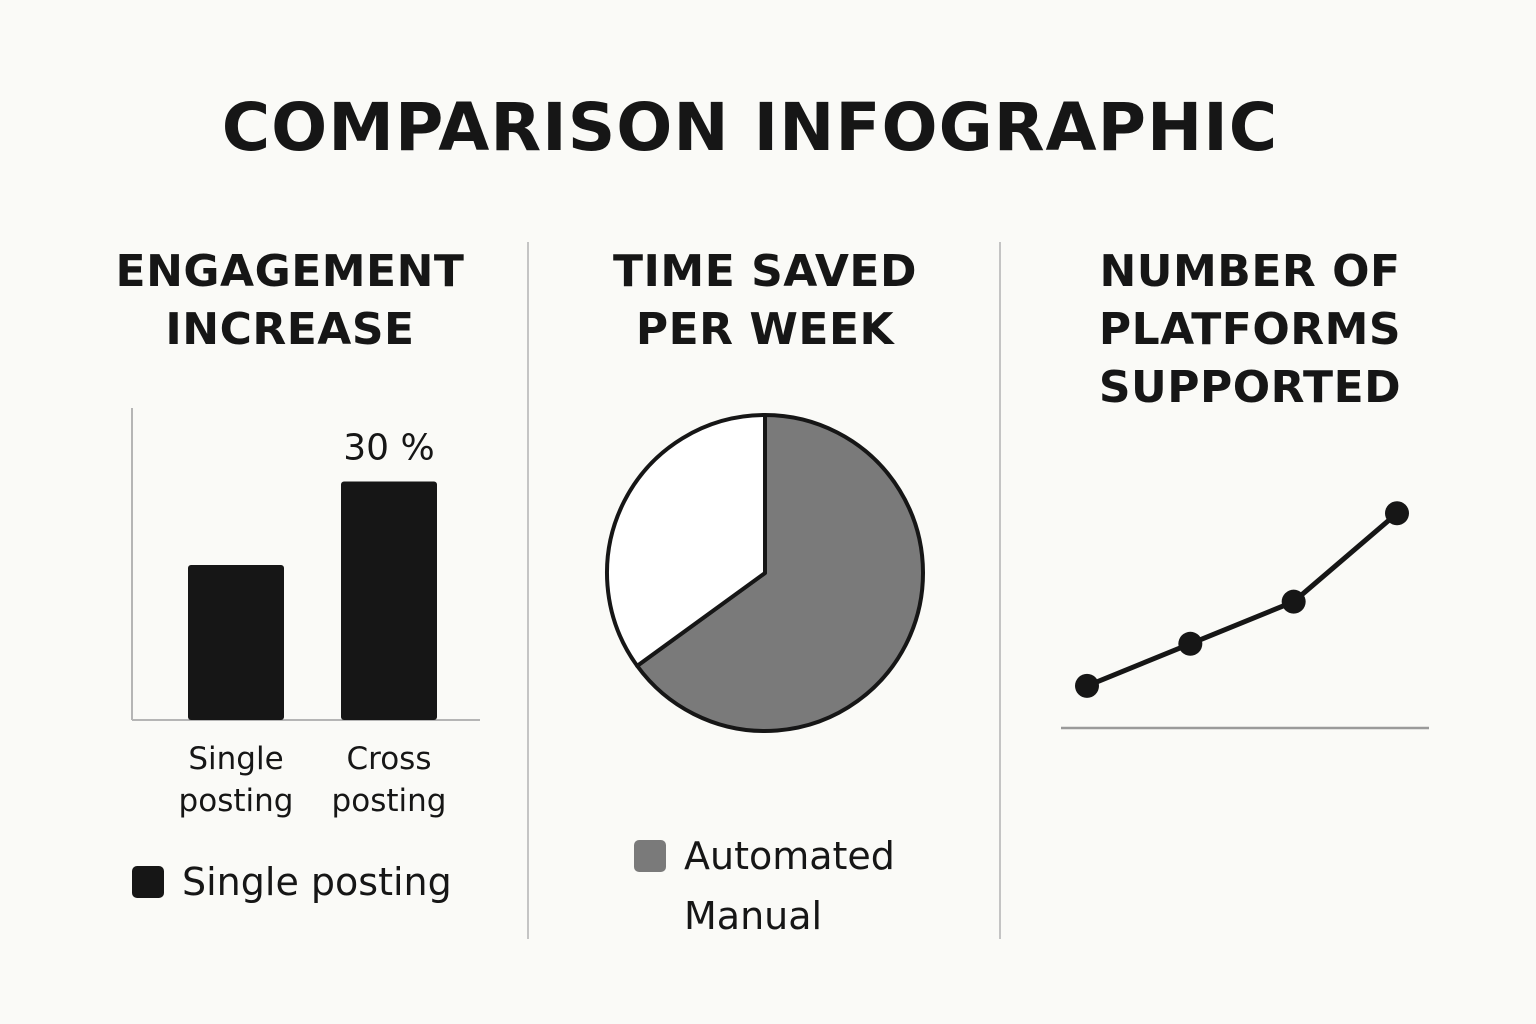  Describe the element at coordinates (789, 856) in the screenshot. I see `legend-label: Automated` at that location.